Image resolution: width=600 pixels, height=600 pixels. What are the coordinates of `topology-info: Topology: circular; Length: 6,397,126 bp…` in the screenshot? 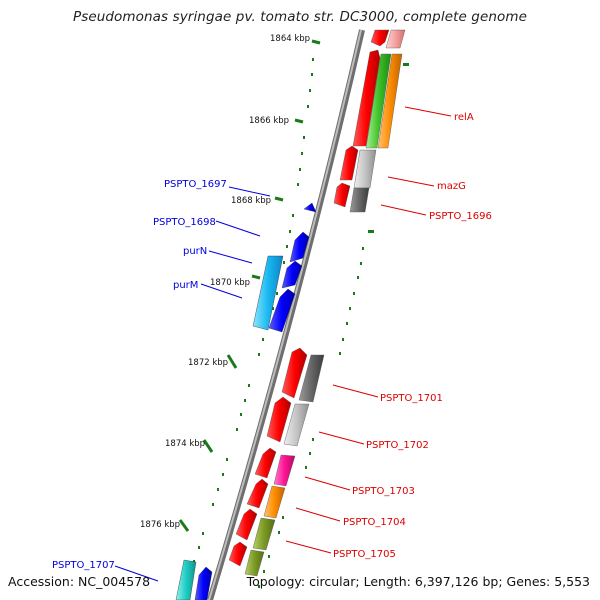 It's located at (418, 581).